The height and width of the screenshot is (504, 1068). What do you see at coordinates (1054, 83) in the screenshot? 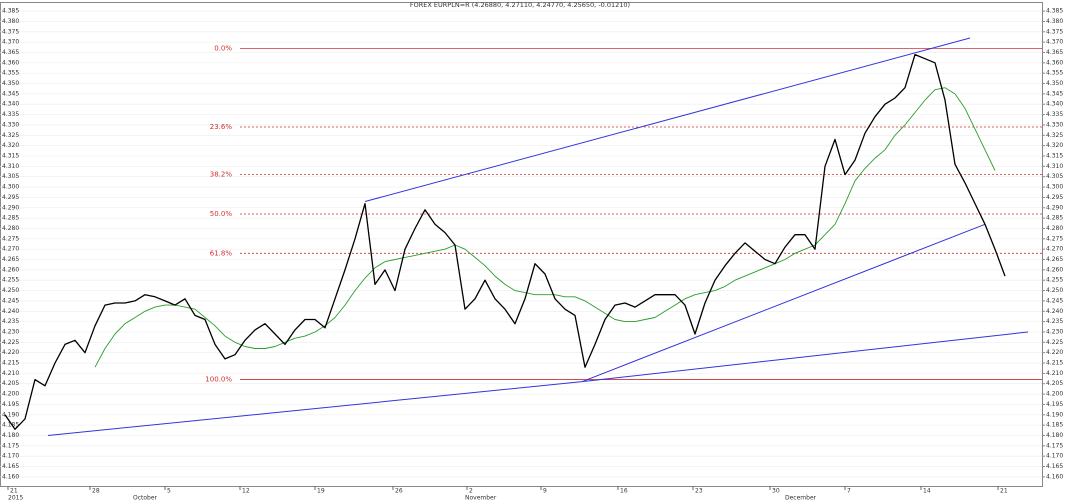
I see `y-tick-label-right: 4.350` at bounding box center [1054, 83].